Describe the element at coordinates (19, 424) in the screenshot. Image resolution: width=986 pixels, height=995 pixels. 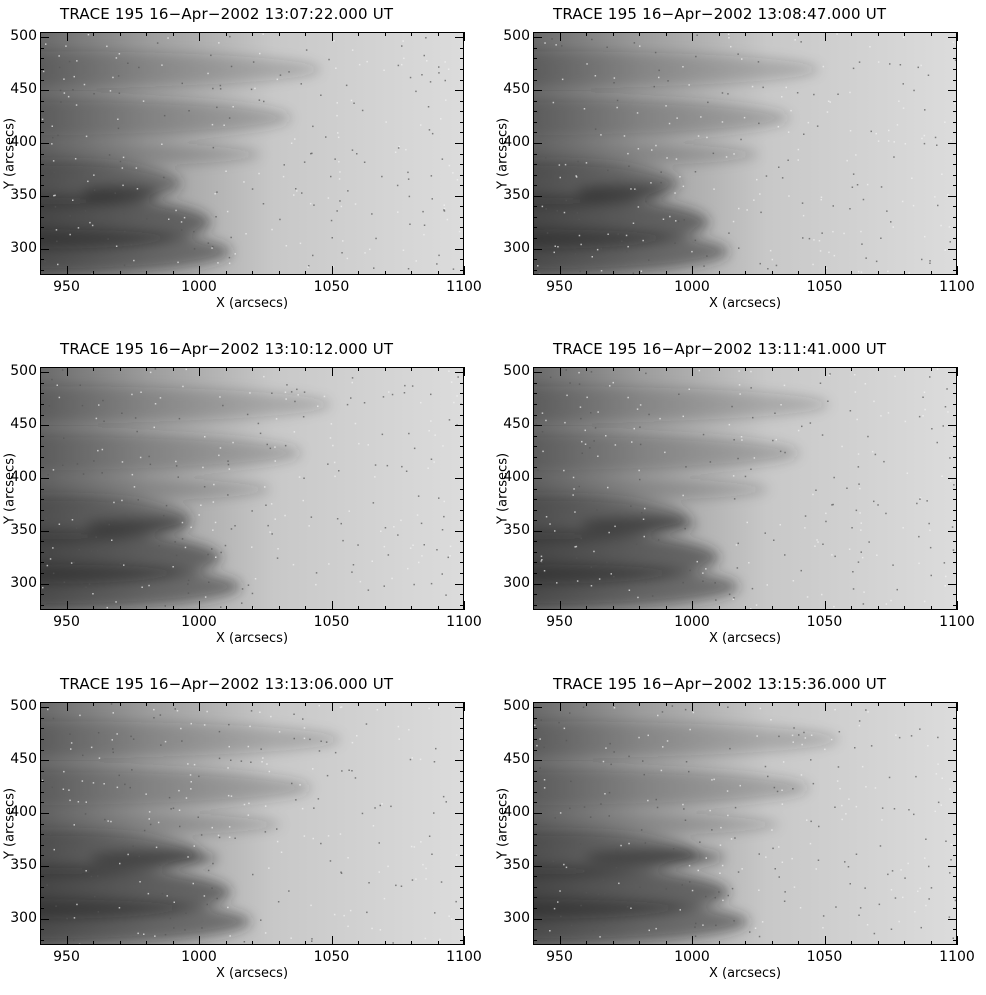
I see `y-tick-label: 450` at that location.